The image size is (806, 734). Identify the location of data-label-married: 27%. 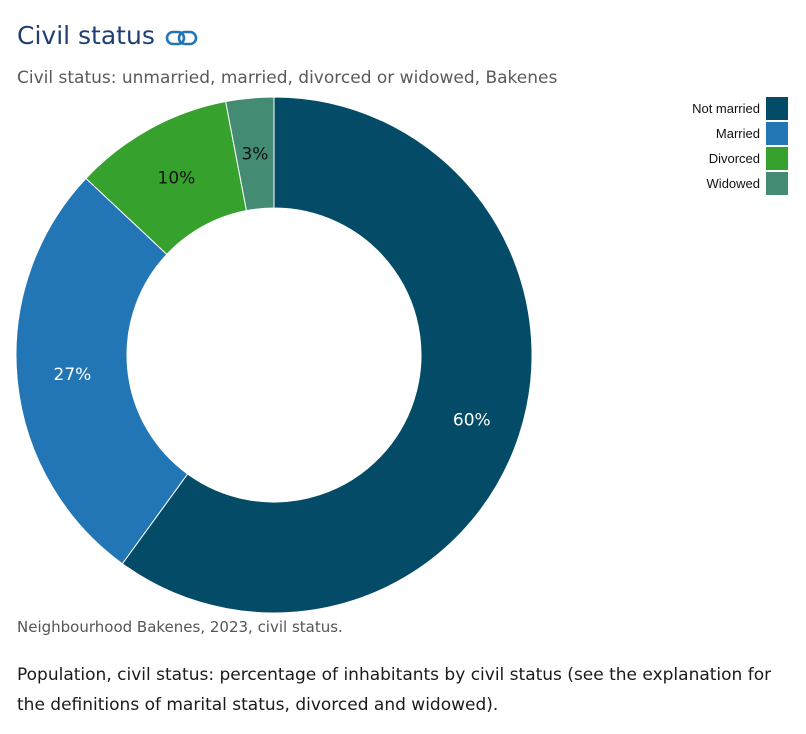
(73, 375).